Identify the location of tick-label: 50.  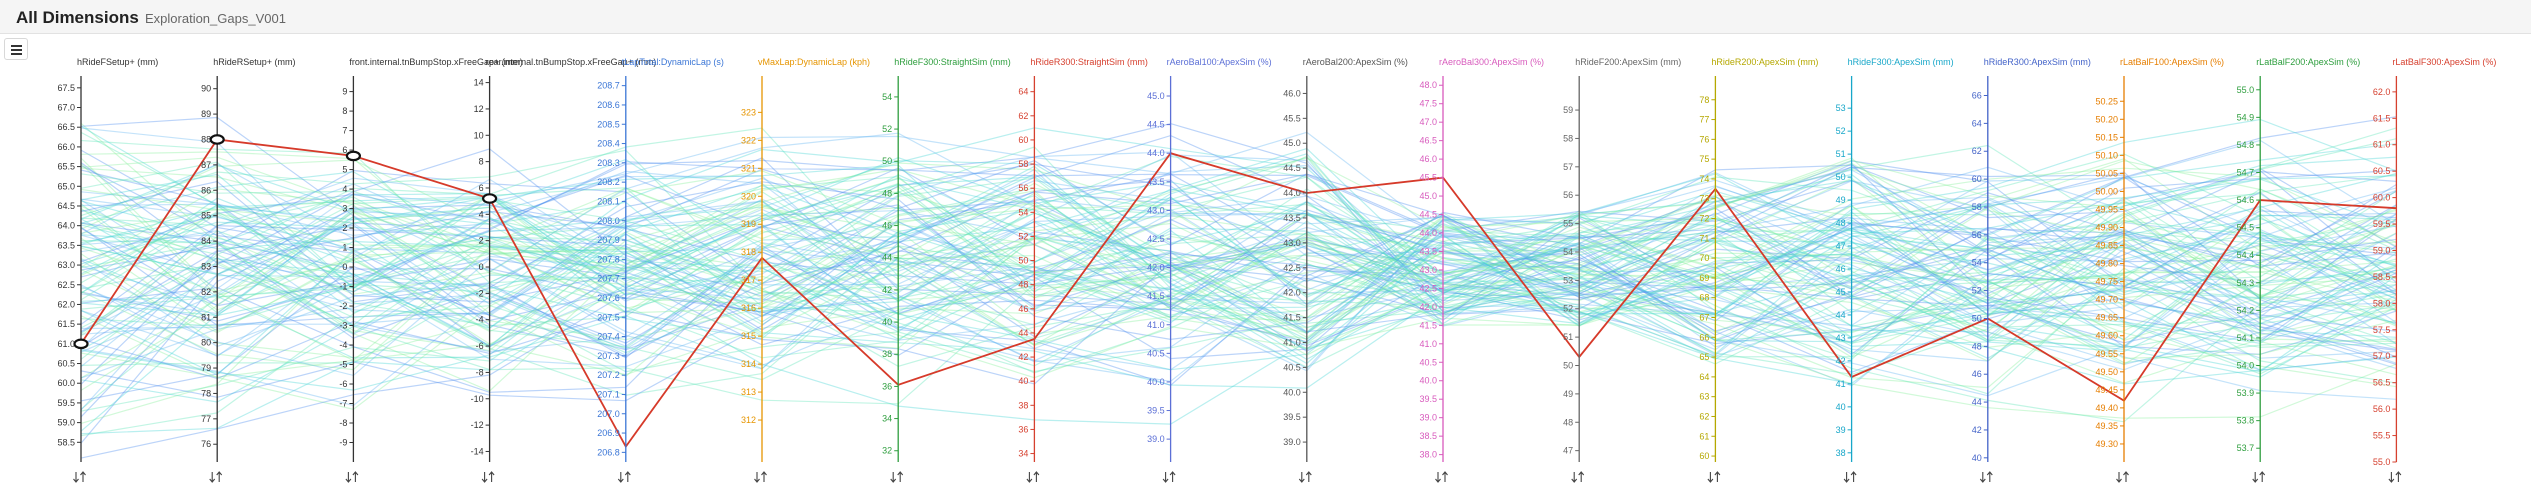
(887, 161).